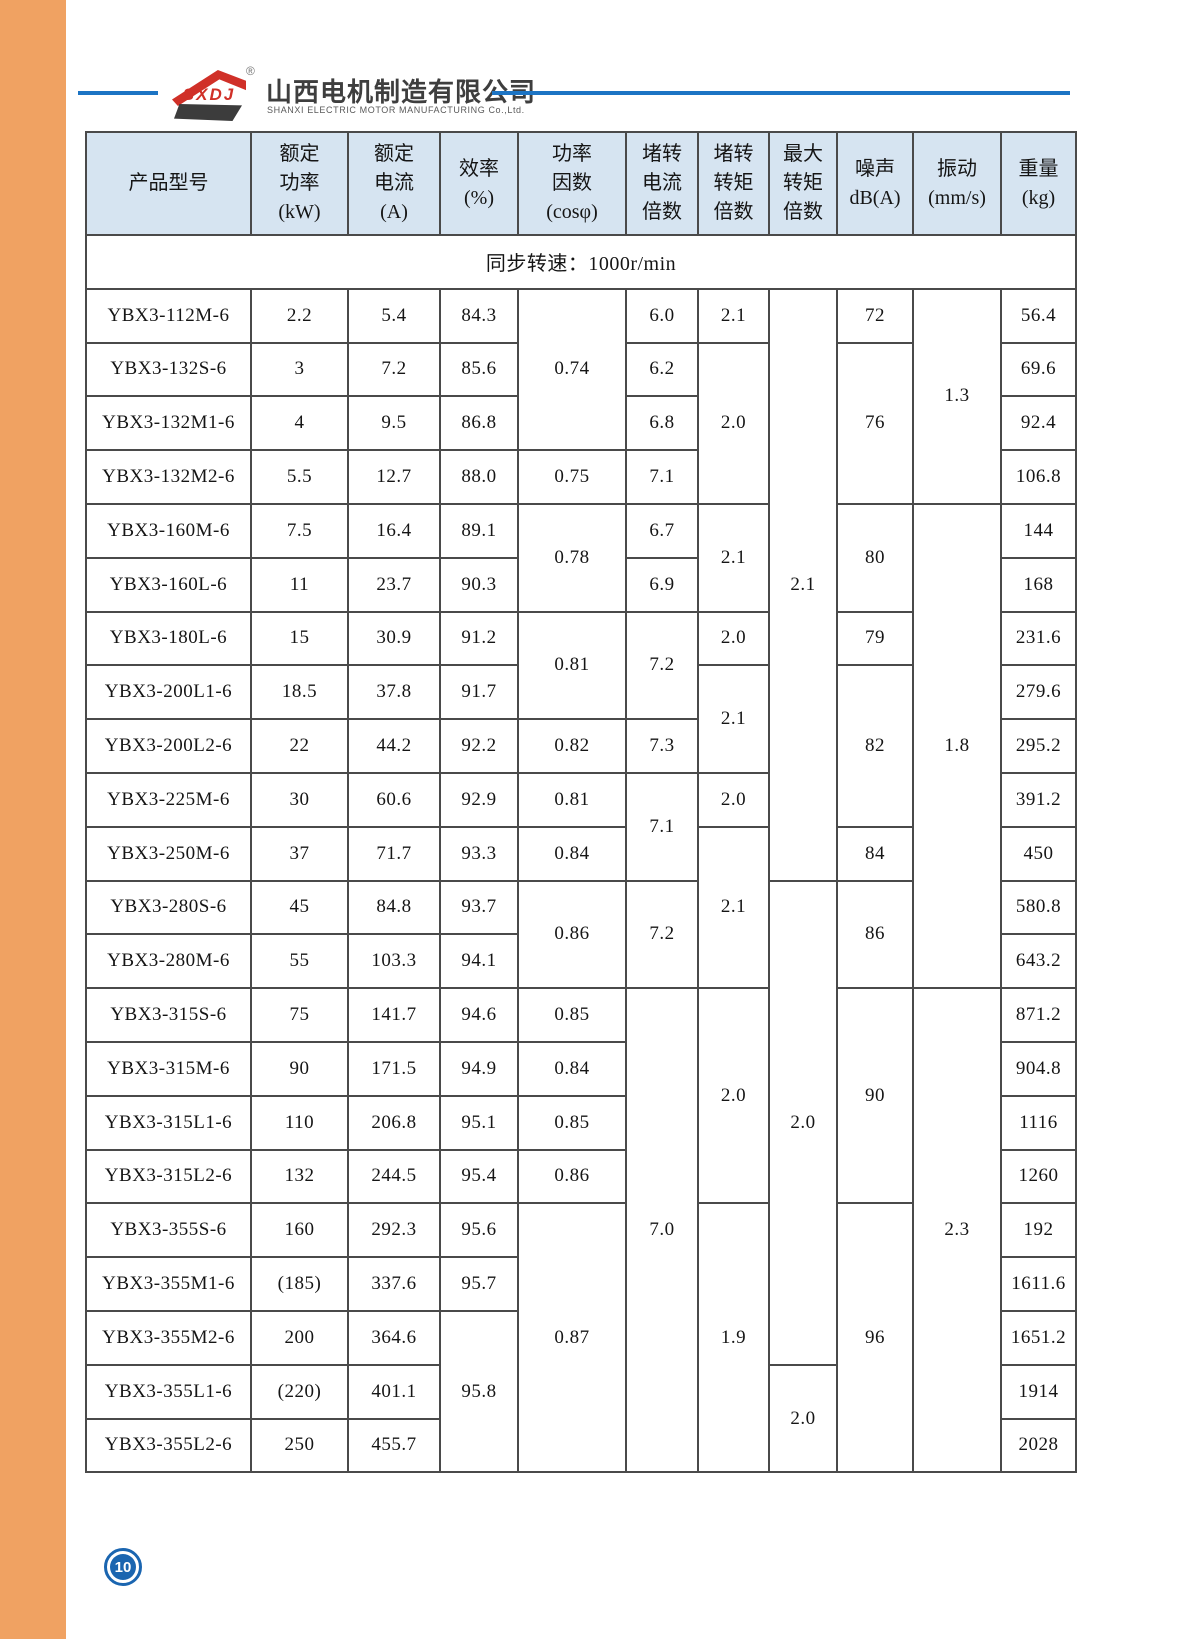 This screenshot has height=1639, width=1200. What do you see at coordinates (394, 1230) in the screenshot?
I see `cell-rated_current: 292.3` at bounding box center [394, 1230].